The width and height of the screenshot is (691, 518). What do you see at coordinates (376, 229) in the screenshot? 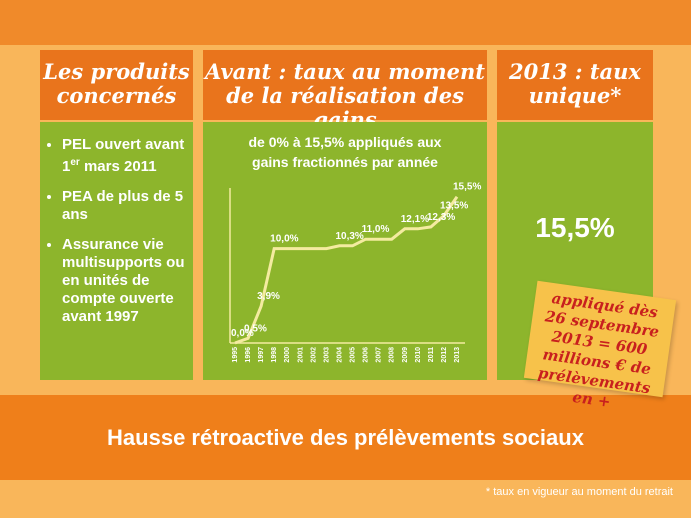
I see `data-label: 11,0%` at bounding box center [376, 229].